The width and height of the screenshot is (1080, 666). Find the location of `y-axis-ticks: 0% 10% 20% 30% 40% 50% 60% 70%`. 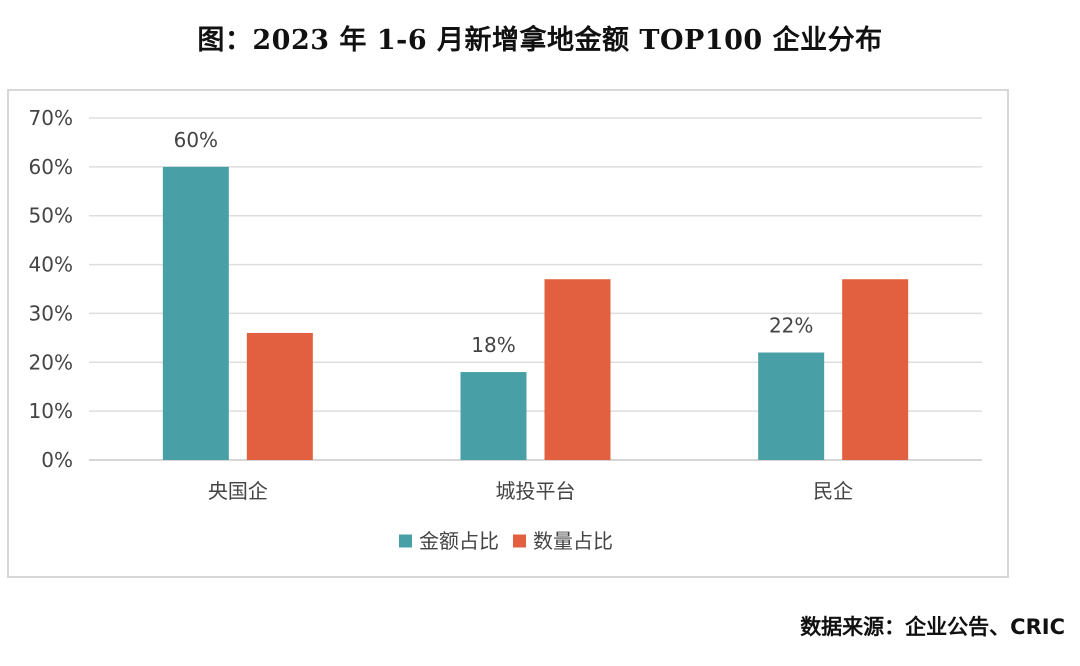

y-axis-ticks: 0% 10% 20% 30% 40% 50% 60% 70% is located at coordinates (51, 289).